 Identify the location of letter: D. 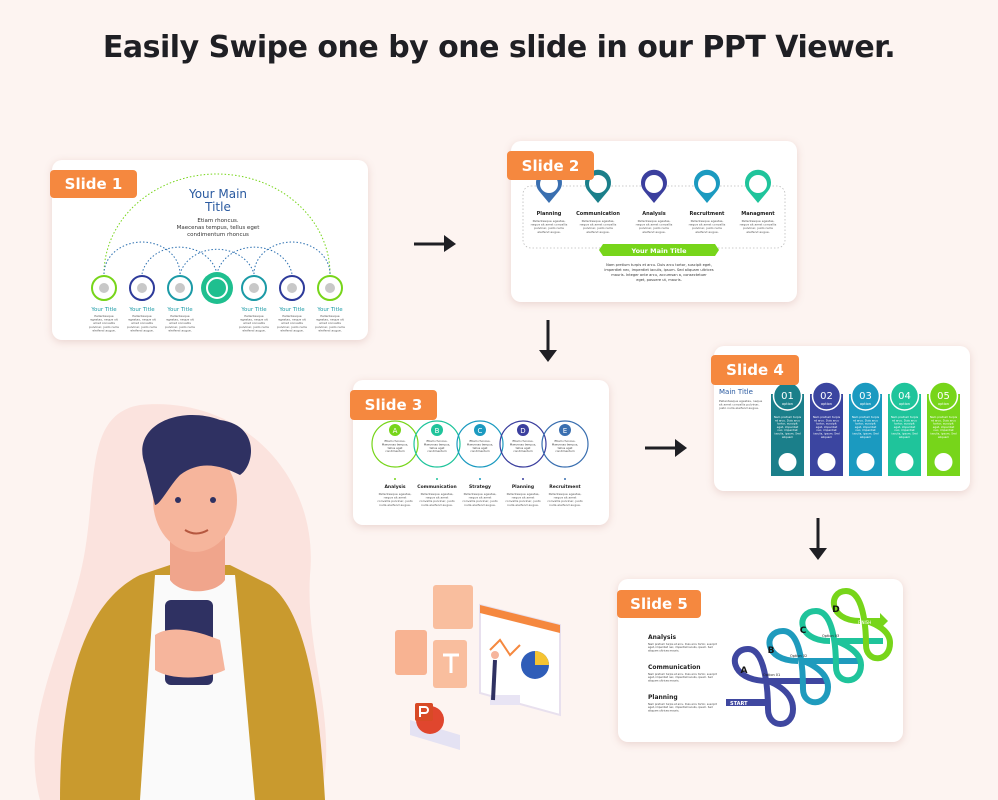
(522, 431).